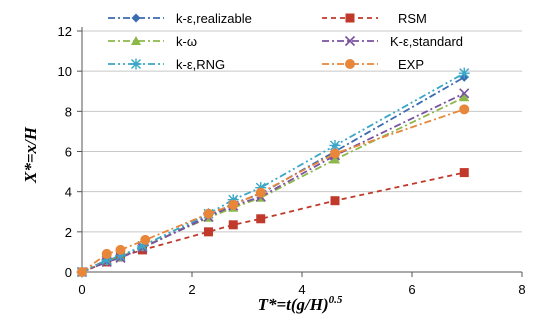 The width and height of the screenshot is (542, 323). I want to click on y-tick-label-10: 10, so click(65, 71).